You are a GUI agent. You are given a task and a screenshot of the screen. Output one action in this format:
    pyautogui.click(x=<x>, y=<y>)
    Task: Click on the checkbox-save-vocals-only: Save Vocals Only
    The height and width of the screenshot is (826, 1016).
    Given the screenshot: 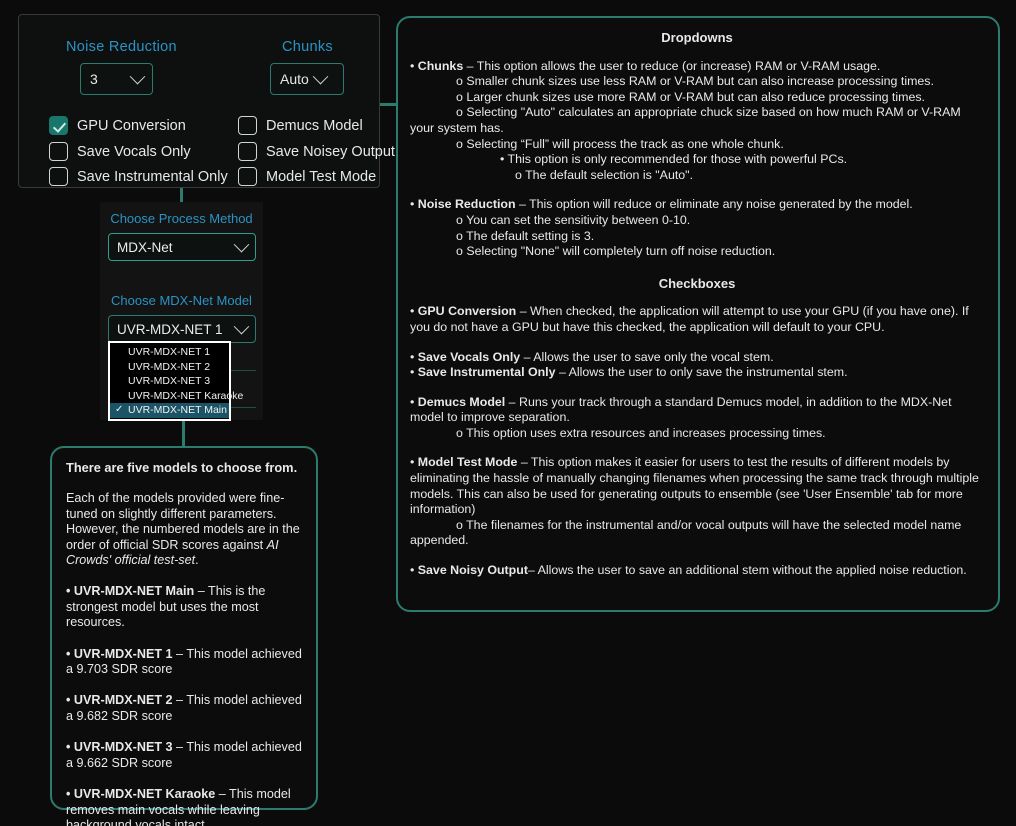 What is the action you would take?
    pyautogui.click(x=120, y=151)
    